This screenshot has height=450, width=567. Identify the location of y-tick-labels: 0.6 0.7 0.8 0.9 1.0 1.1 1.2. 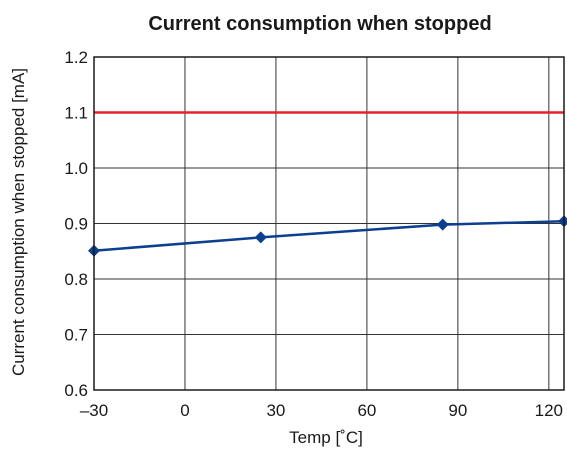
(76, 224).